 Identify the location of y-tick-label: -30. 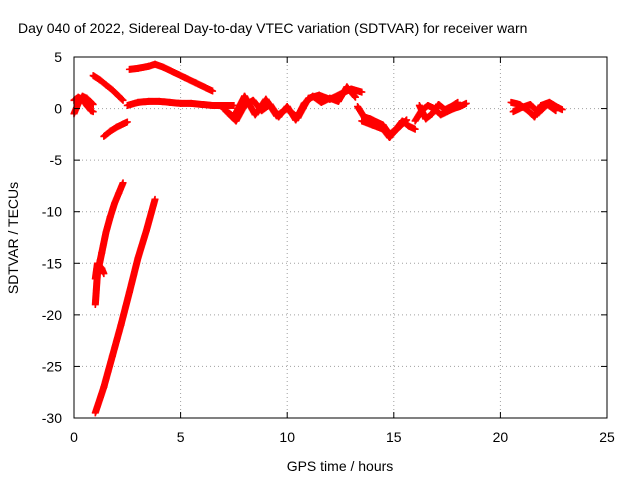
(52, 418).